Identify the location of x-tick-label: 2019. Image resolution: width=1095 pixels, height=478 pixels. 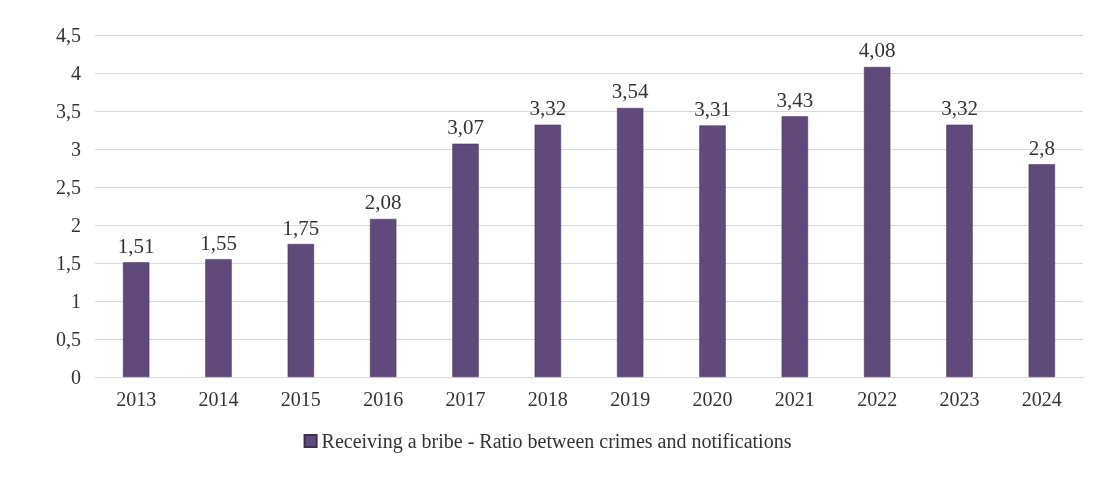
(630, 399).